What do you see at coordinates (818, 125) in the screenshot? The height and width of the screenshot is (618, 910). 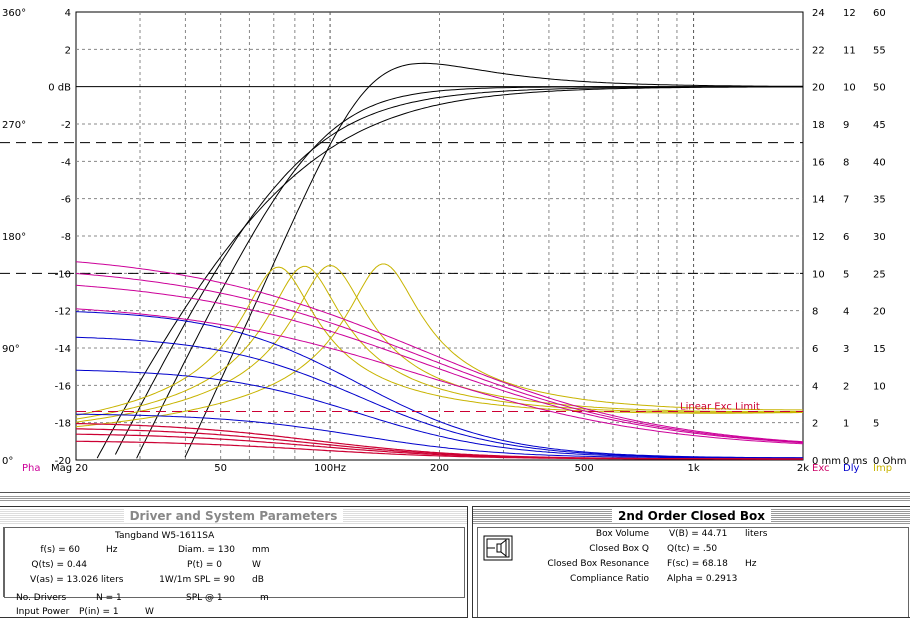 I see `right-axis-tick-label: 18` at bounding box center [818, 125].